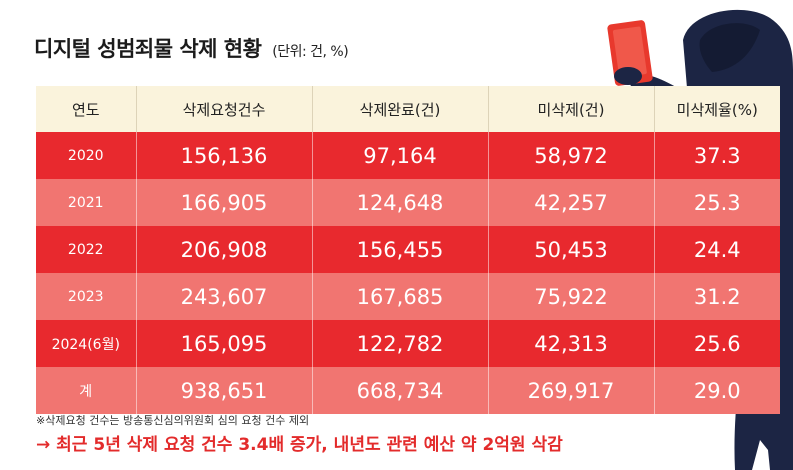  I want to click on cell-year: 계, so click(86, 390).